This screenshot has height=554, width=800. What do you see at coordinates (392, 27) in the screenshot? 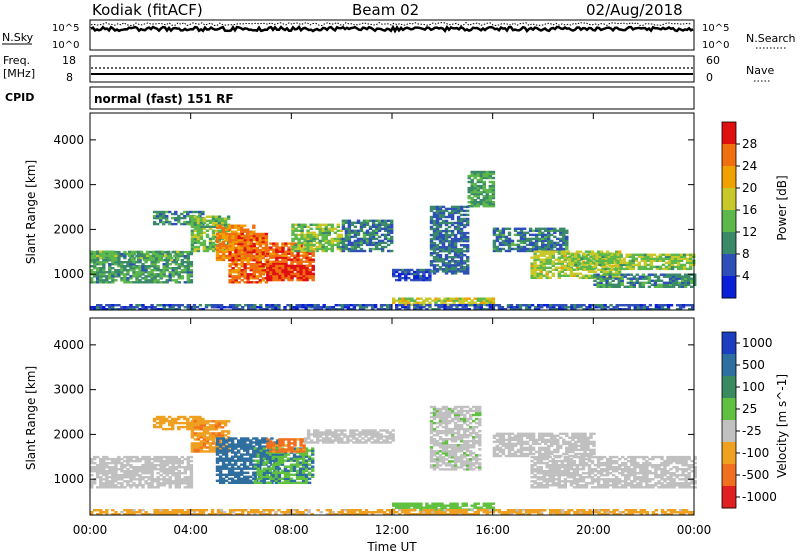
I see `noise-trace` at bounding box center [392, 27].